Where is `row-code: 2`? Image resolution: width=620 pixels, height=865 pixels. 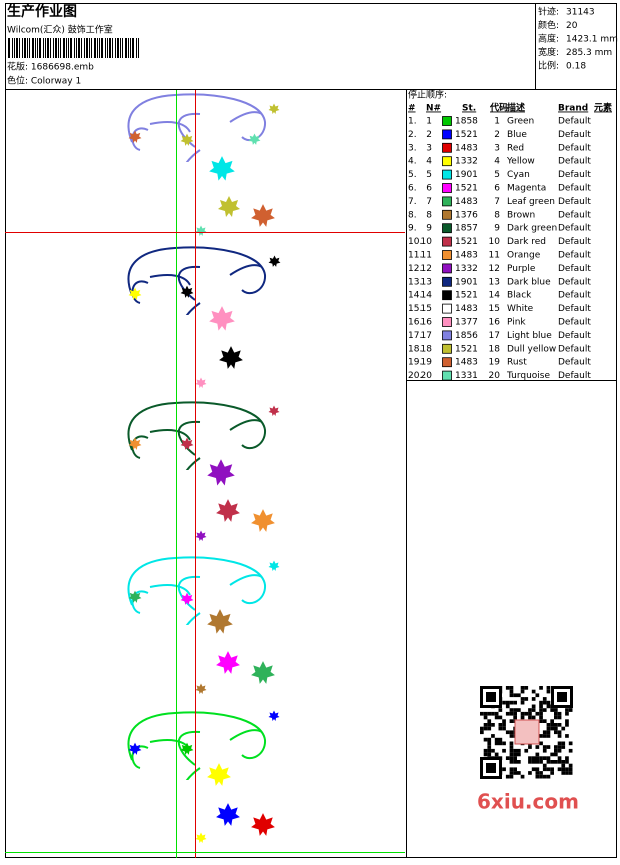 row-code: 2 is located at coordinates (497, 135).